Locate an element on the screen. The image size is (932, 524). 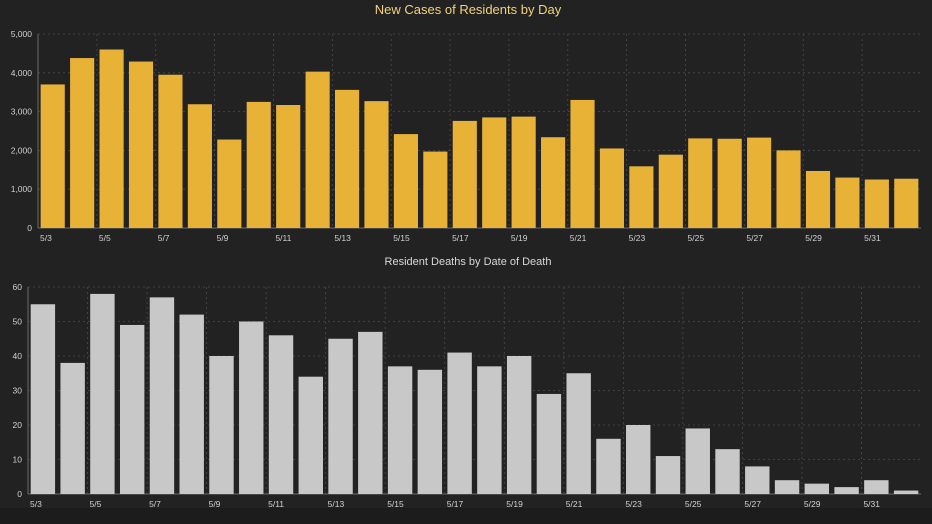
cases-ytick-label: 5,000 is located at coordinates (22, 34).